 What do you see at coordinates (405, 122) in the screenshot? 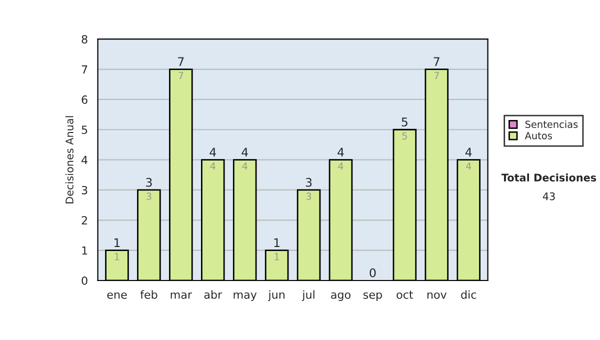
I see `total-label: 5` at bounding box center [405, 122].